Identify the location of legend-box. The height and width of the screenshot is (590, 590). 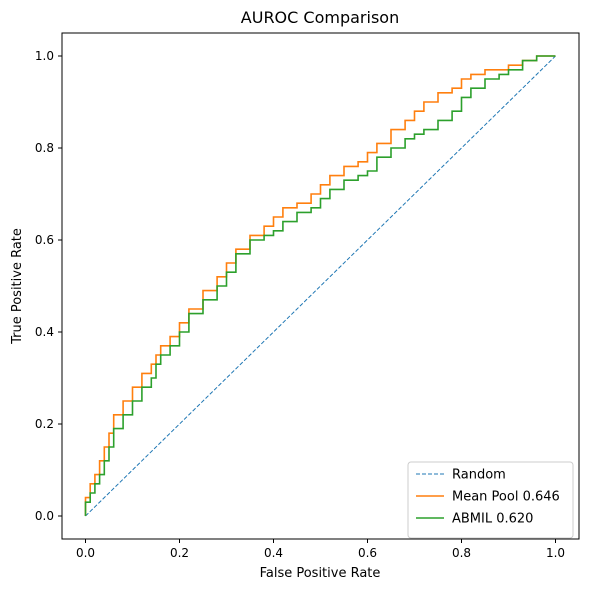
(490, 500).